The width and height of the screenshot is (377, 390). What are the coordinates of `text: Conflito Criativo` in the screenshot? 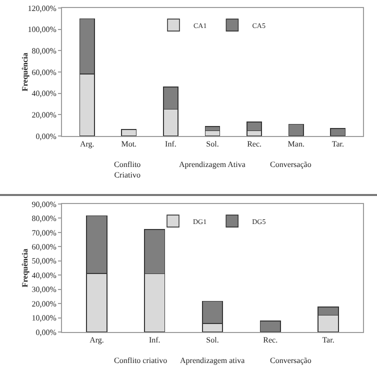 It's located at (127, 170).